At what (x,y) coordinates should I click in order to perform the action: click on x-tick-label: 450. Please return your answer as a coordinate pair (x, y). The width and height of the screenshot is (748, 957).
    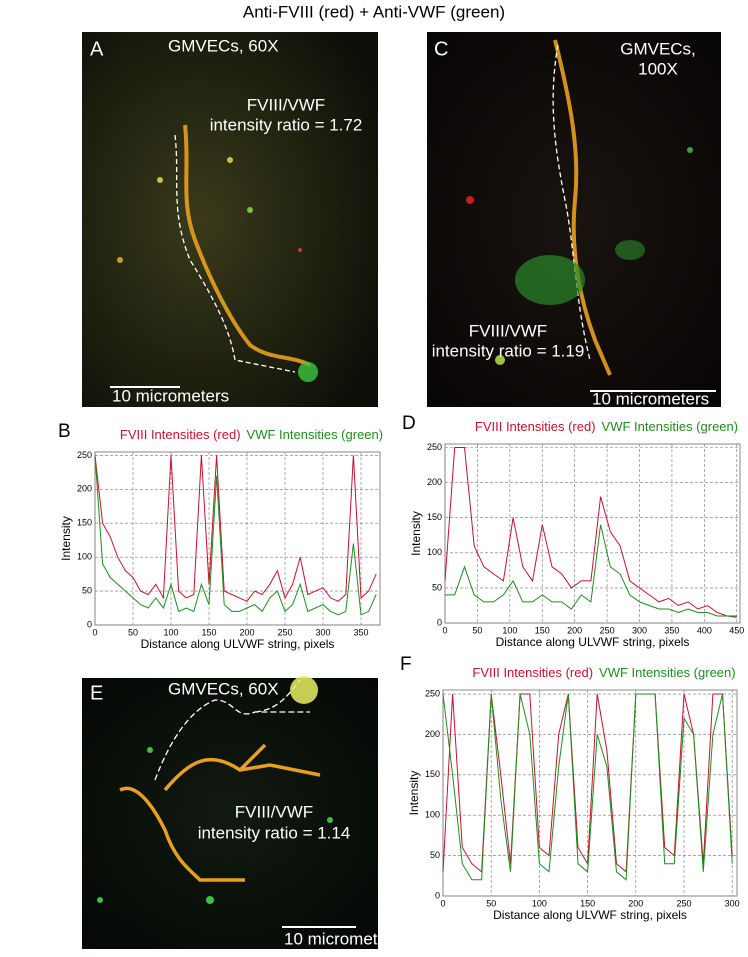
    Looking at the image, I should click on (736, 630).